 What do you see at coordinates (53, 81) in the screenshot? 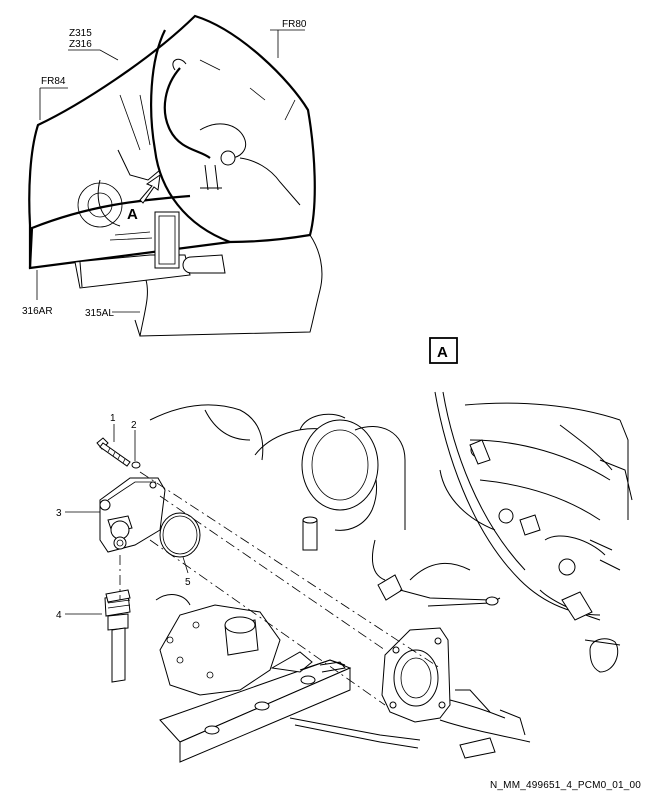
I see `label-fr84: FR84` at bounding box center [53, 81].